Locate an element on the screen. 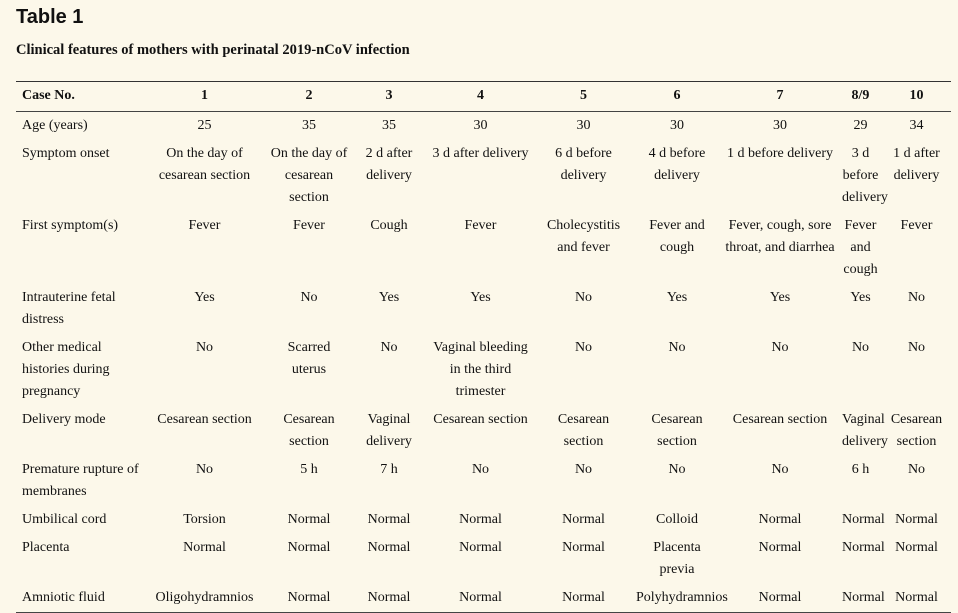 The width and height of the screenshot is (958, 613). row-label: Symptom onset is located at coordinates (66, 153).